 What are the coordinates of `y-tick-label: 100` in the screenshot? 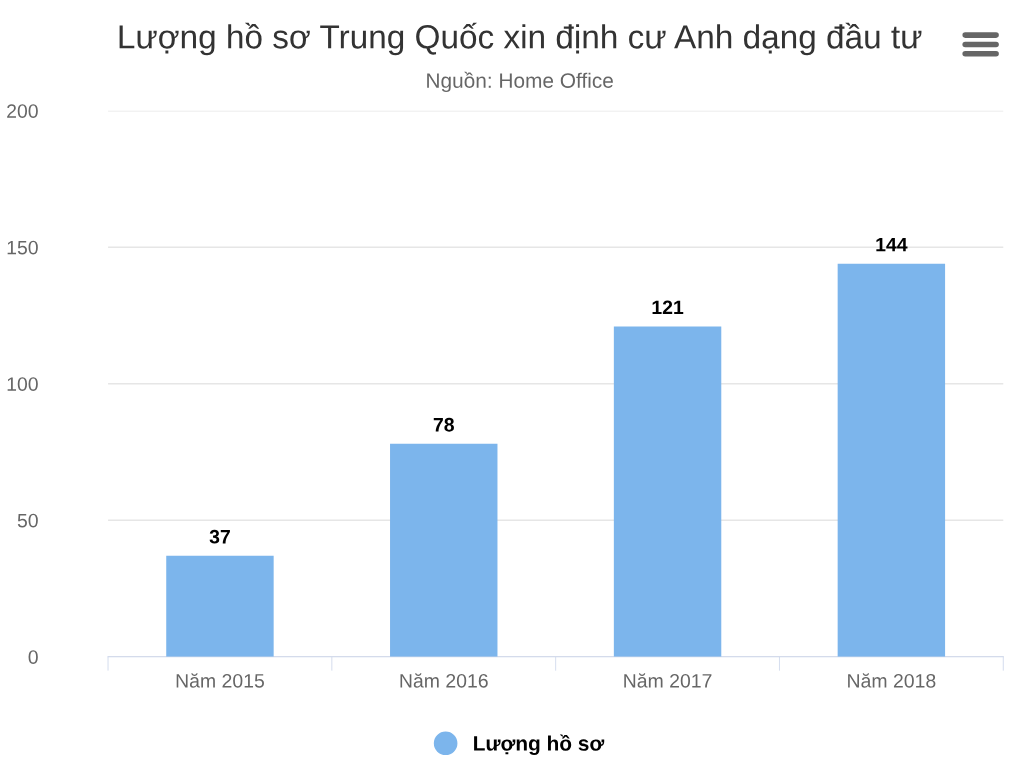 It's located at (22, 384).